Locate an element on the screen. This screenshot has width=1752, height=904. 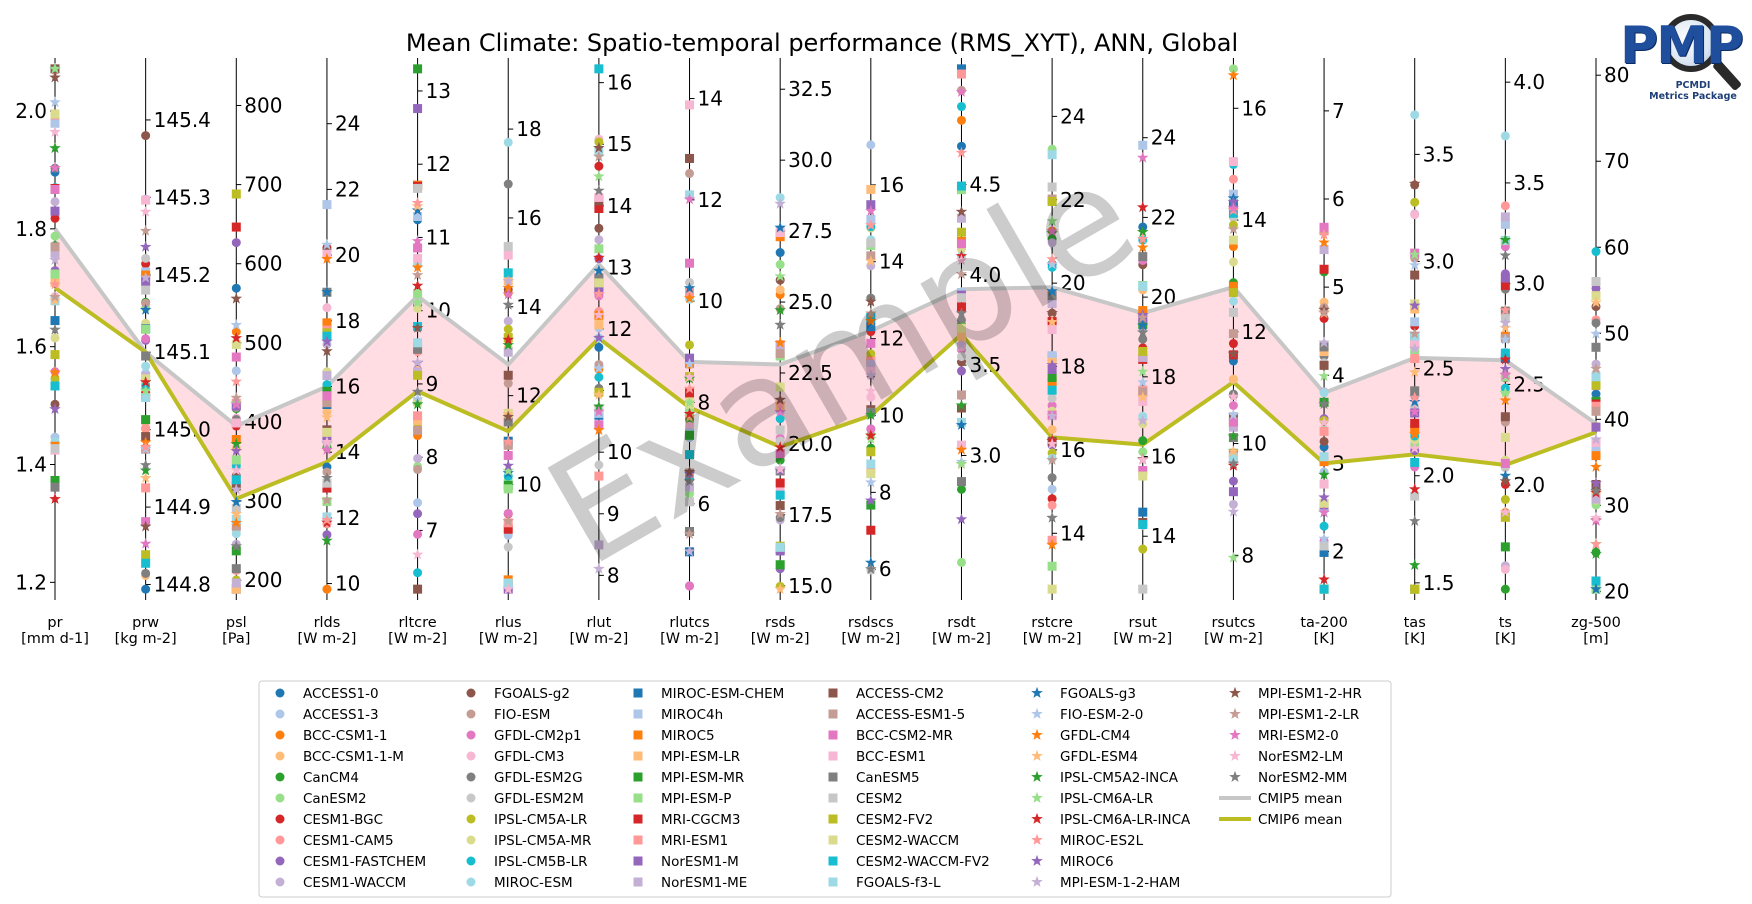
axis-name-label: rsds is located at coordinates (780, 623).